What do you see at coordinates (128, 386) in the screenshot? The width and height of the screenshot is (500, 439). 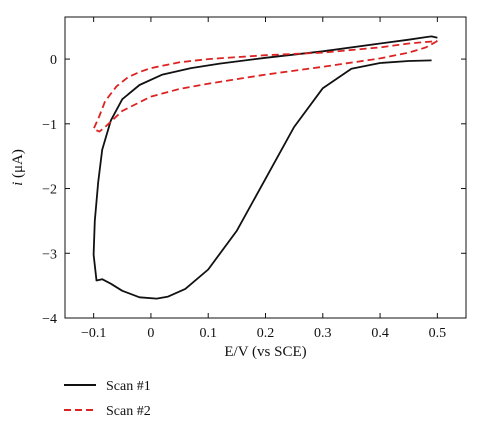 I see `legend-label-scan-1: Scan #1` at bounding box center [128, 386].